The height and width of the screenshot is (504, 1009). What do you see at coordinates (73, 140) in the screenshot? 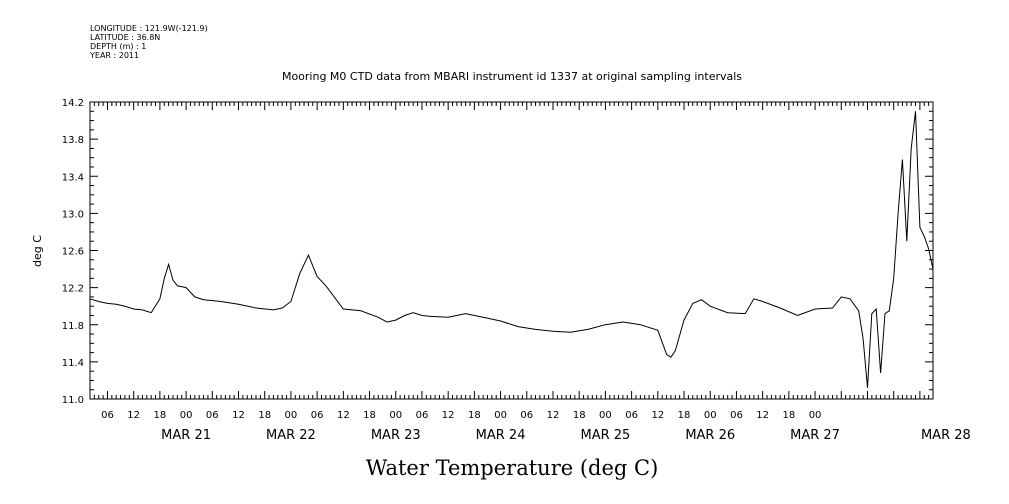
I see `y-tick-label: 13.8` at bounding box center [73, 140].